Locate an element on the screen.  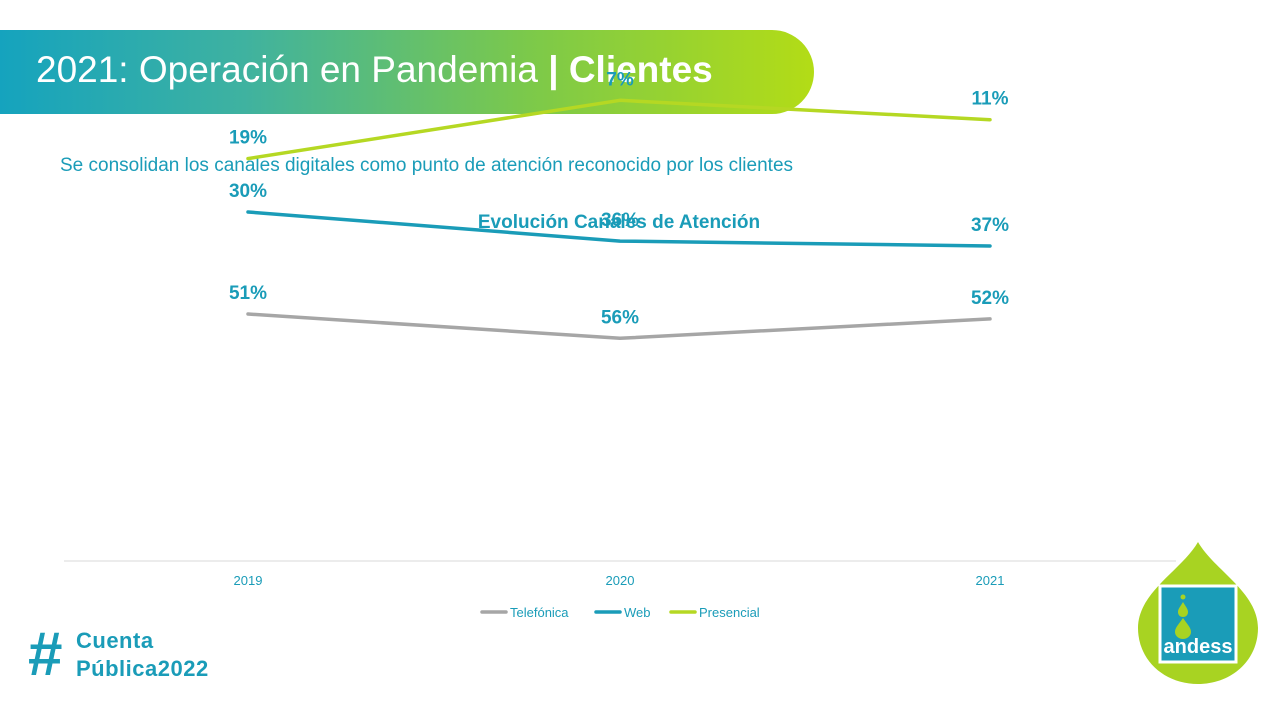
data-label: 11% is located at coordinates (990, 99).